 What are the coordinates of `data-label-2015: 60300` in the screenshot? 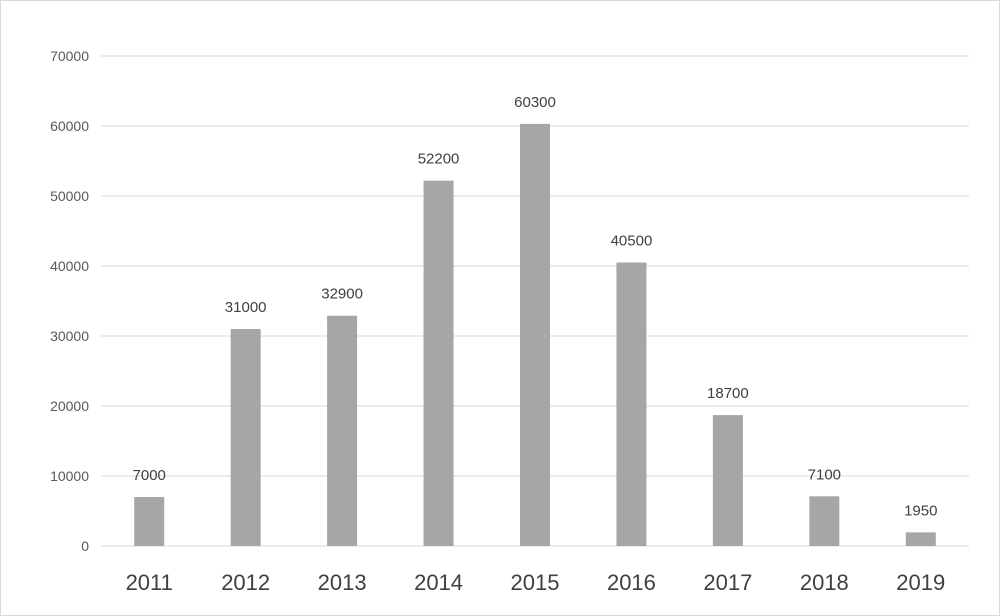 It's located at (535, 102).